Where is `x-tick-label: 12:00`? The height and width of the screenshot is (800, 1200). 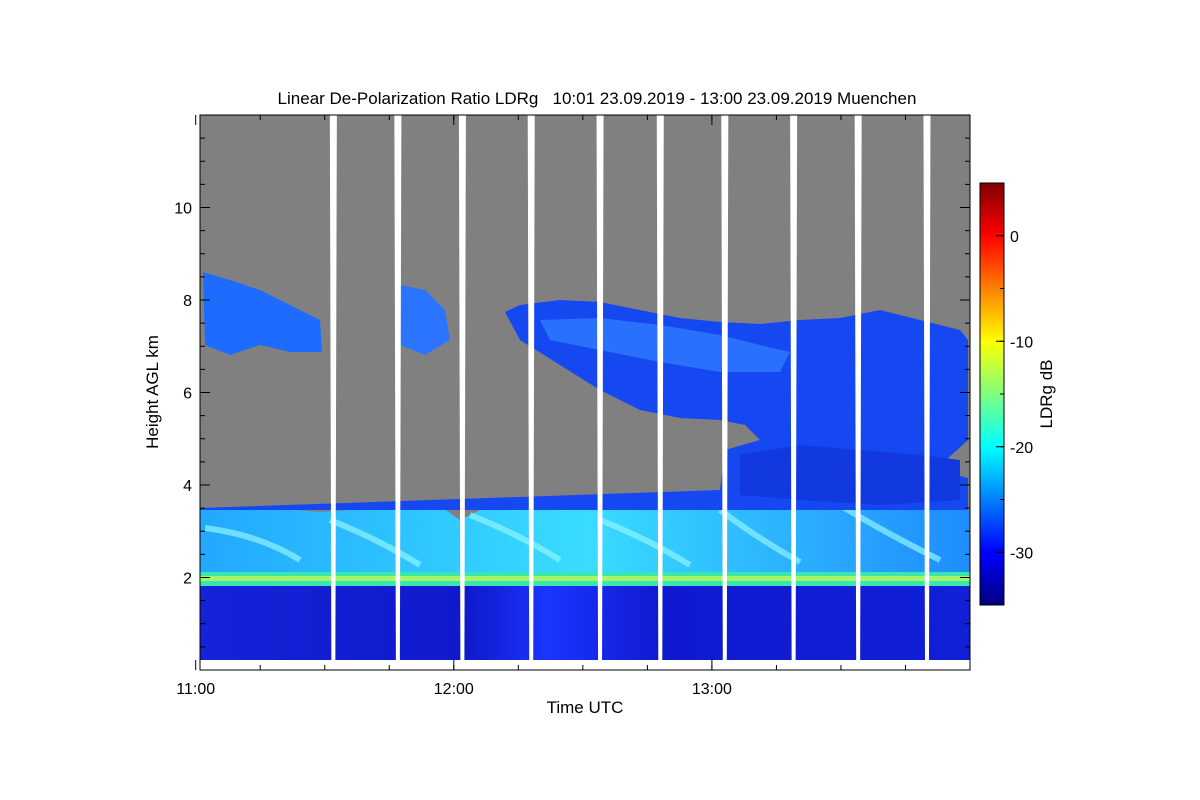
x-tick-label: 12:00 is located at coordinates (454, 689).